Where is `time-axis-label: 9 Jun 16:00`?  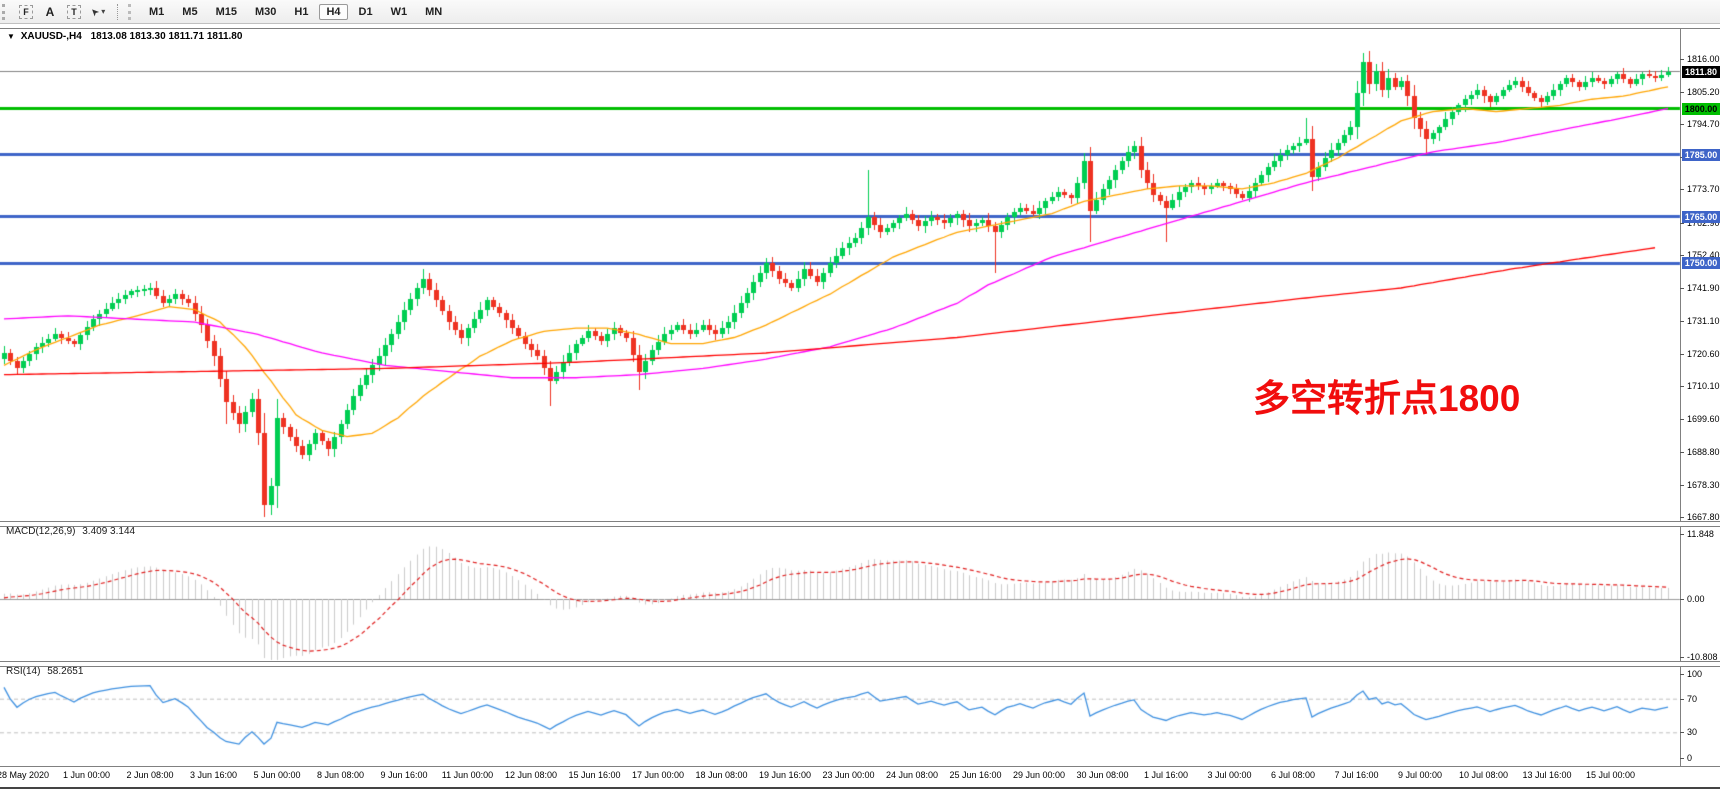
time-axis-label: 9 Jun 16:00 is located at coordinates (404, 775).